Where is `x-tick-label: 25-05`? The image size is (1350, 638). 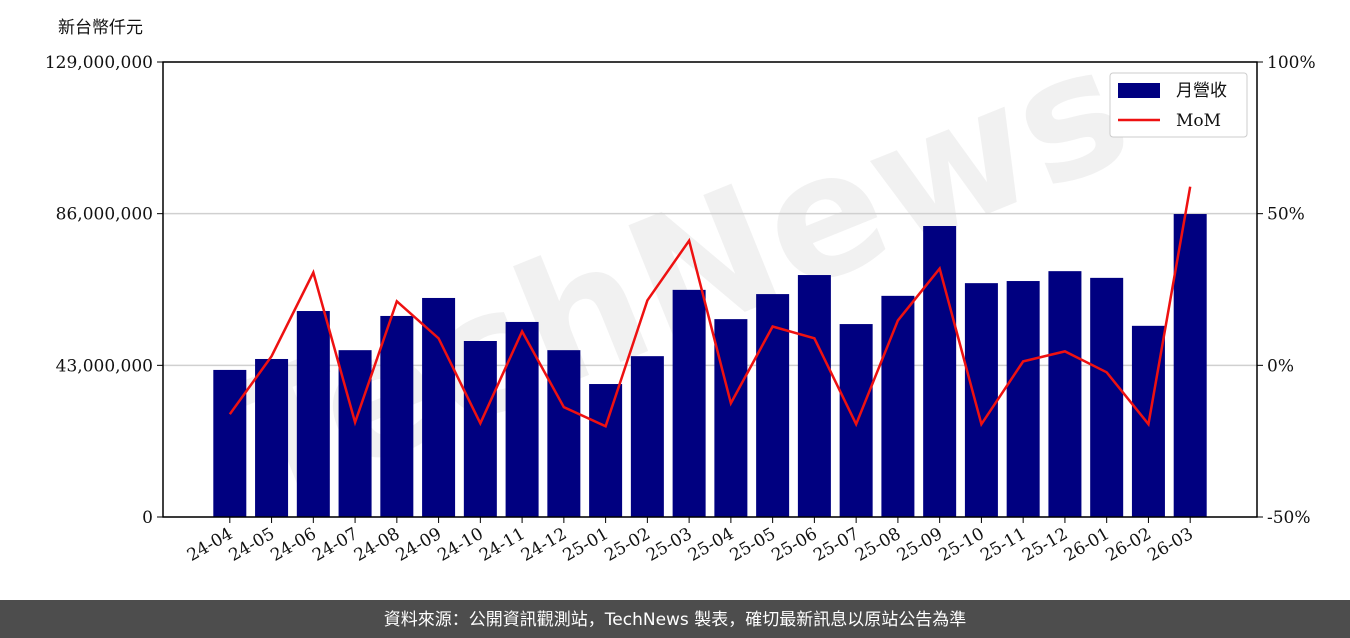
x-tick-label: 25-05 is located at coordinates (753, 545).